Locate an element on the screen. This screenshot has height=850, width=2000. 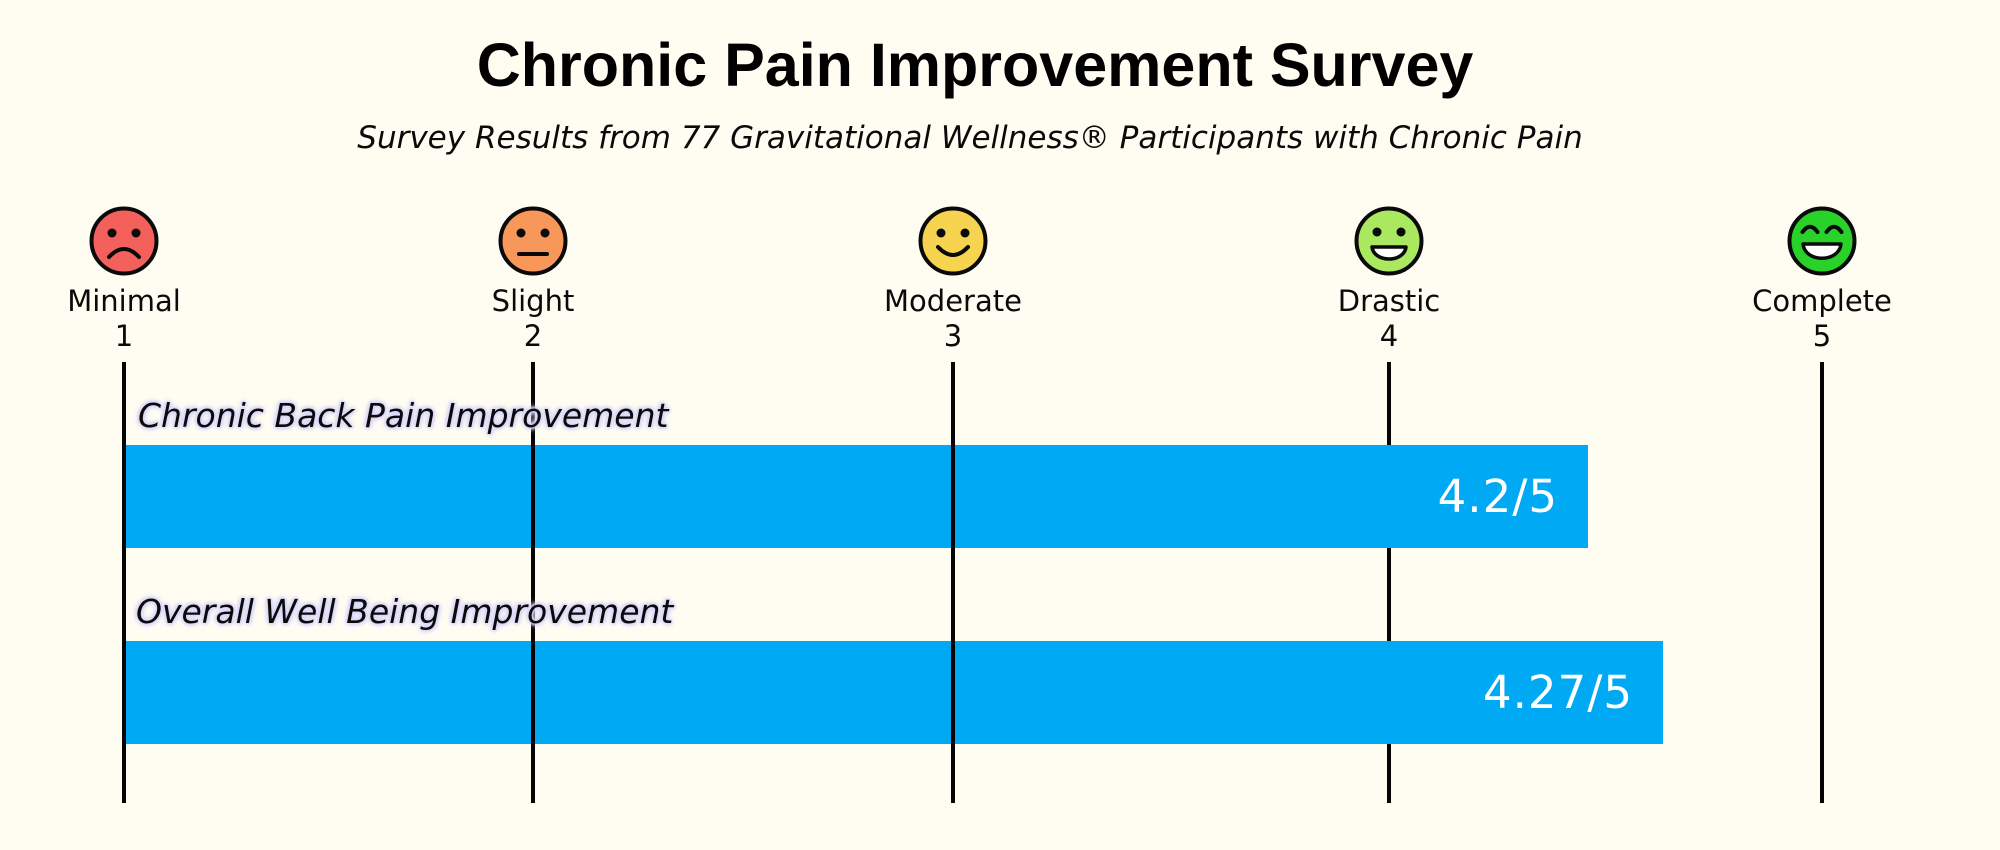
bar-label-well-being: Overall Well Being Improvement is located at coordinates (405, 611).